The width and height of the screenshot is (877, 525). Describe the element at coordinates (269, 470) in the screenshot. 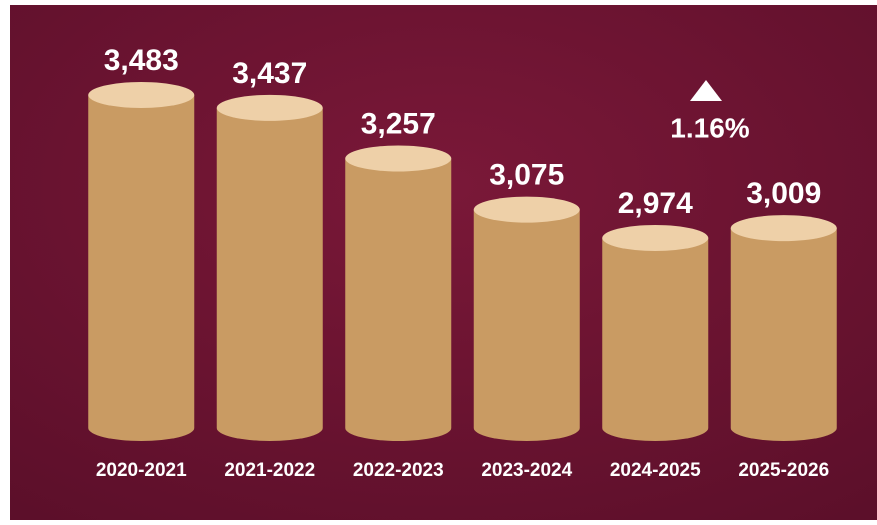

I see `x-tick-label: 2021-2022` at that location.